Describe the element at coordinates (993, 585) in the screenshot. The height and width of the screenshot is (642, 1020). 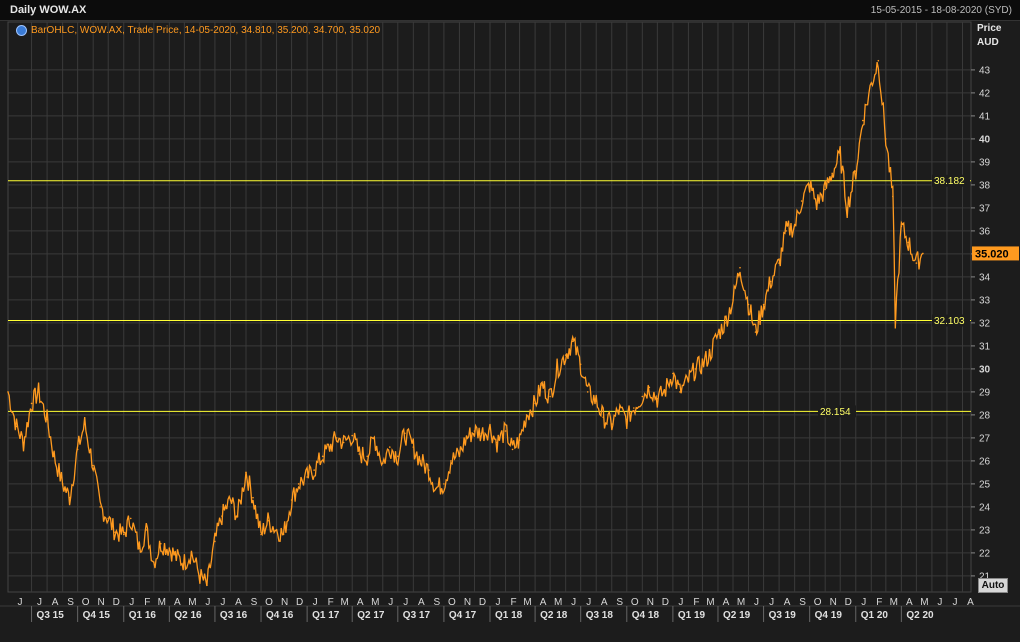
I see `auto-scale-button: Auto` at that location.